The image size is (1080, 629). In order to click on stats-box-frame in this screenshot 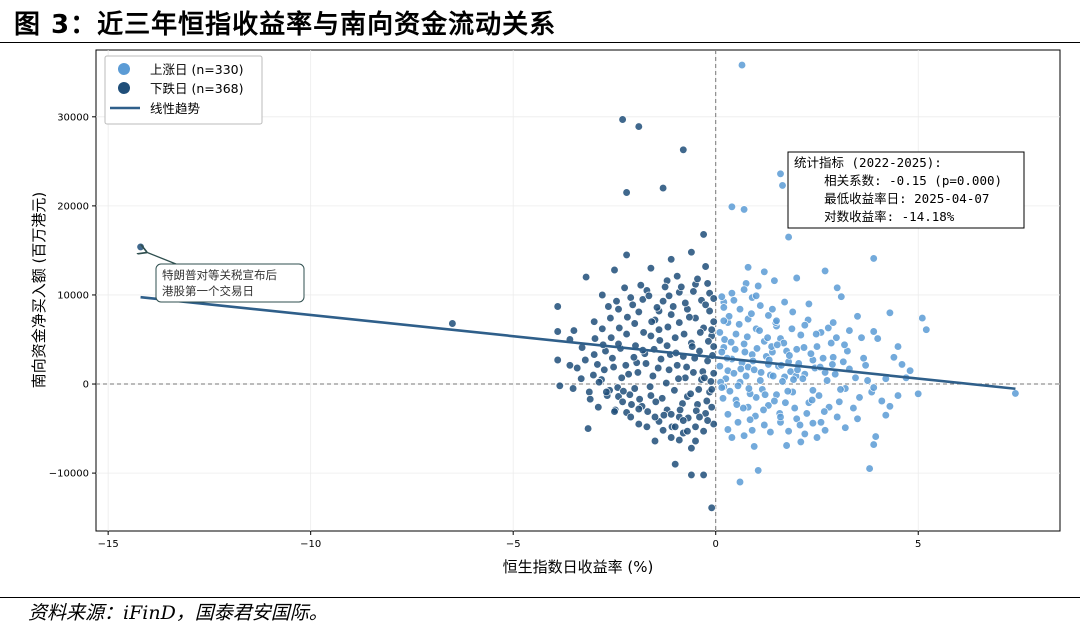, I will do `click(906, 190)`.